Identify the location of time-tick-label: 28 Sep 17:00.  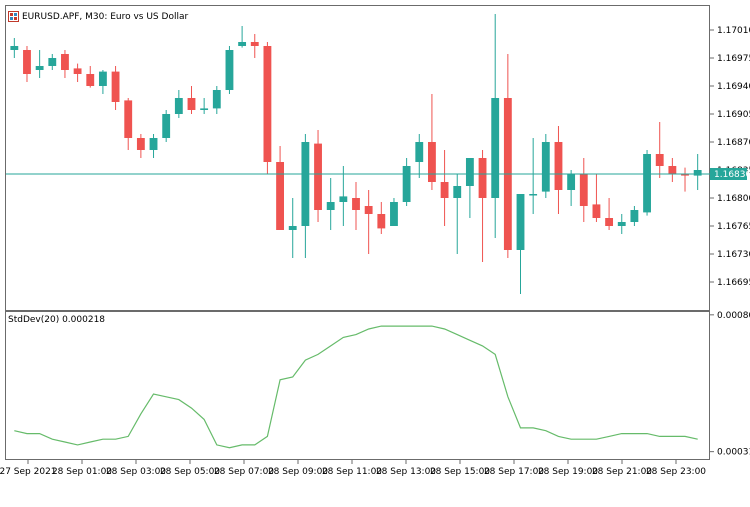
(514, 472).